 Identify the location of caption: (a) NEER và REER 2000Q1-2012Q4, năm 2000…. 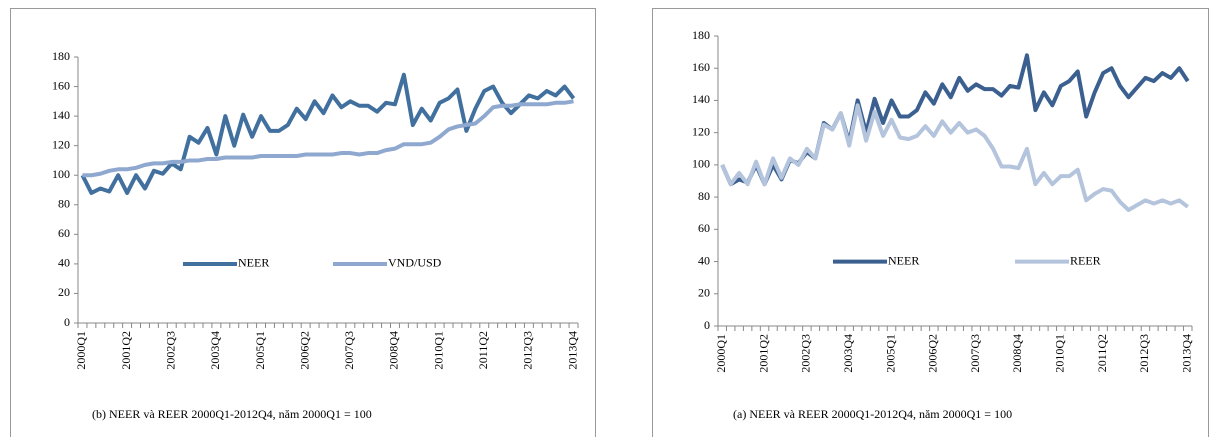
(872, 414).